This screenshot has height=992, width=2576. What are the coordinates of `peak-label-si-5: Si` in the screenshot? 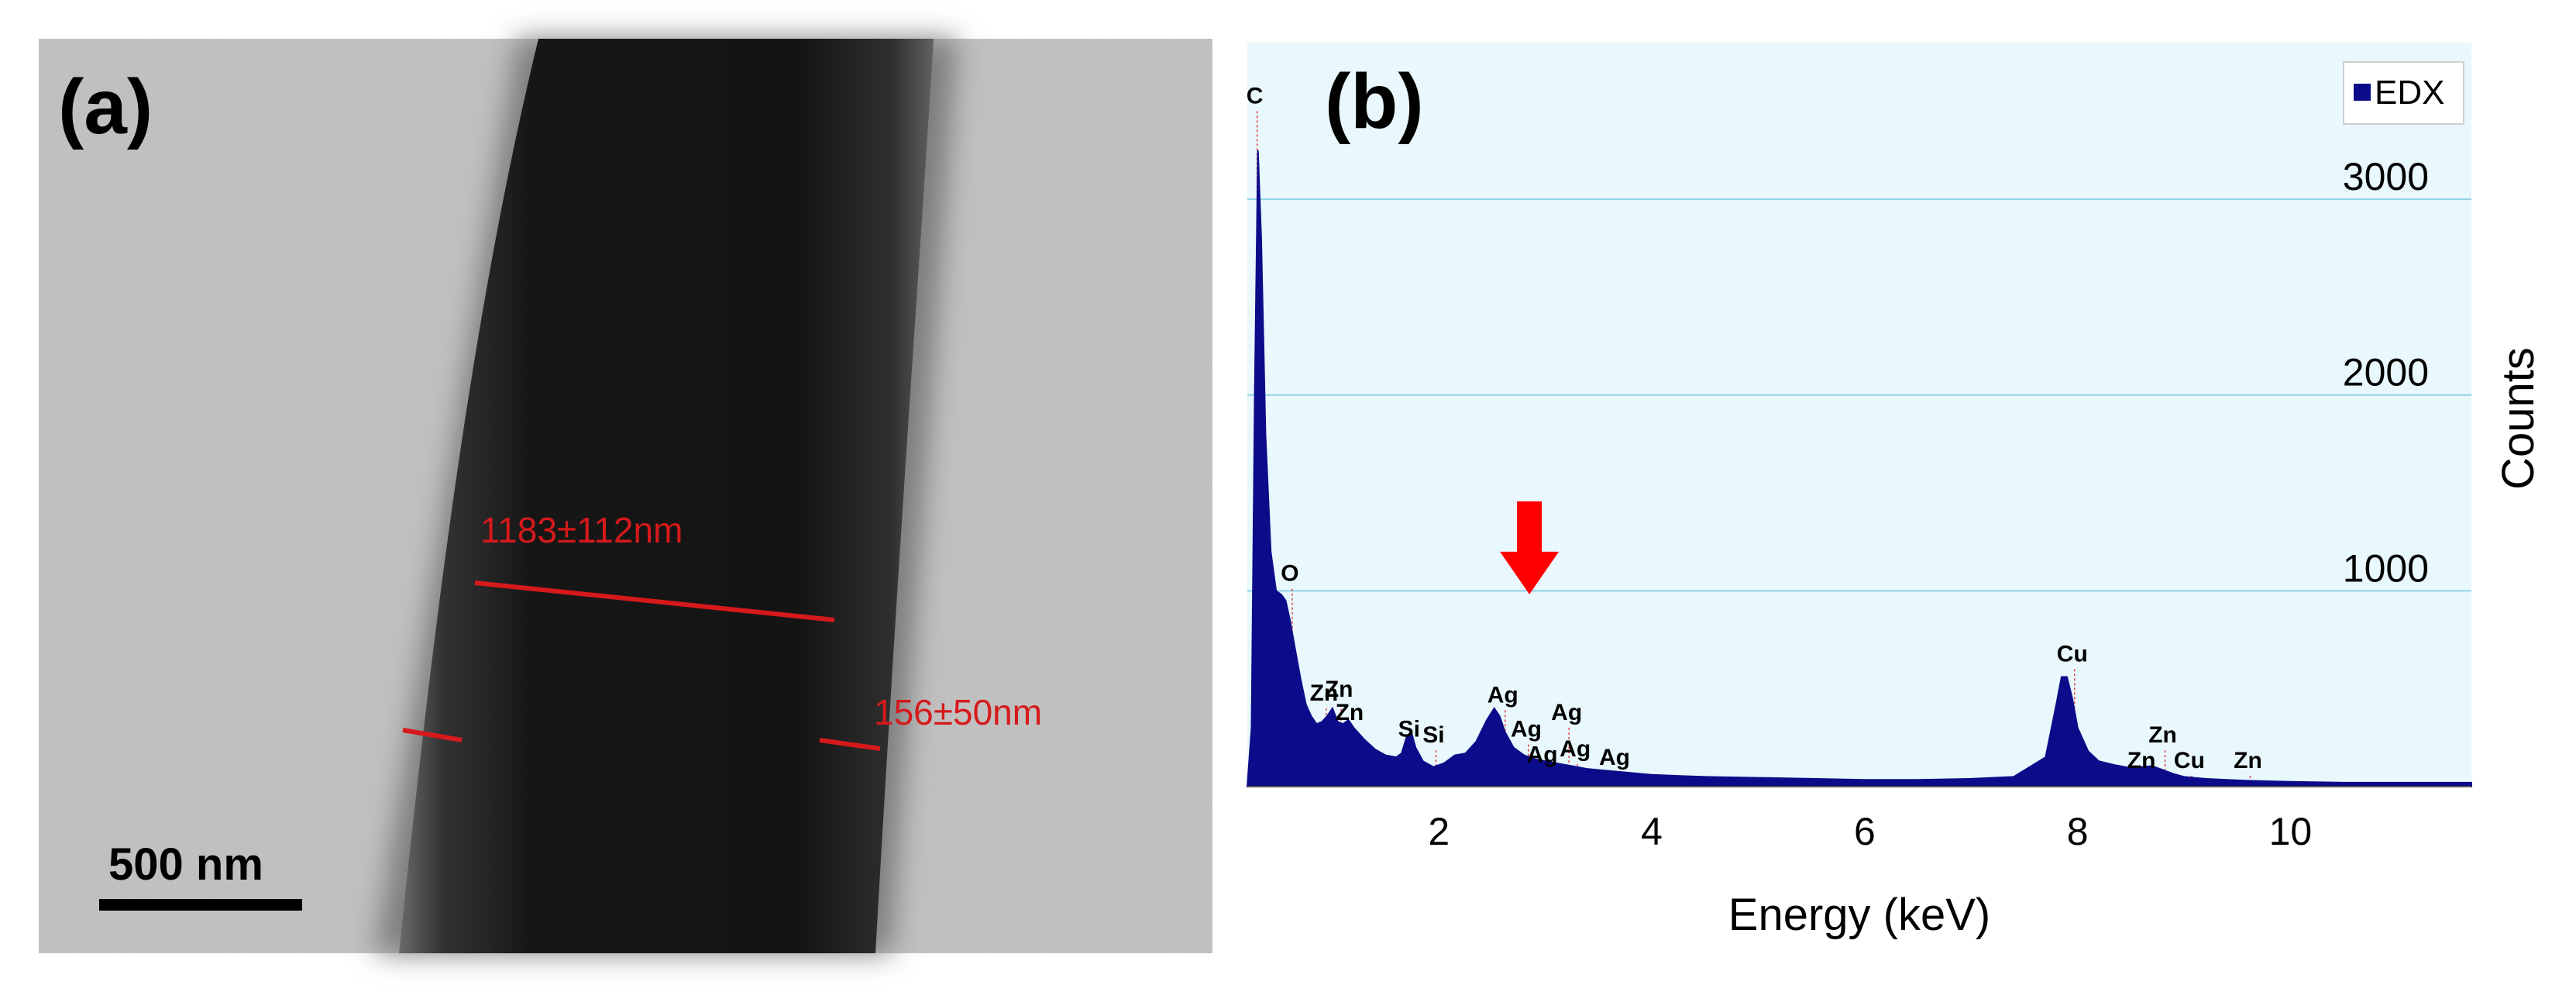 It's located at (1409, 729).